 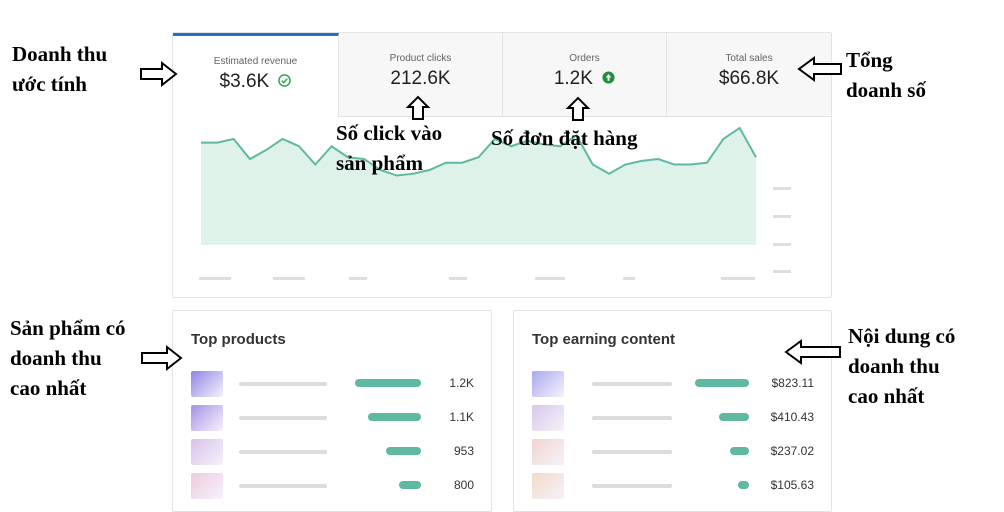 I want to click on annotation-line: Doanh thu, so click(x=60, y=54).